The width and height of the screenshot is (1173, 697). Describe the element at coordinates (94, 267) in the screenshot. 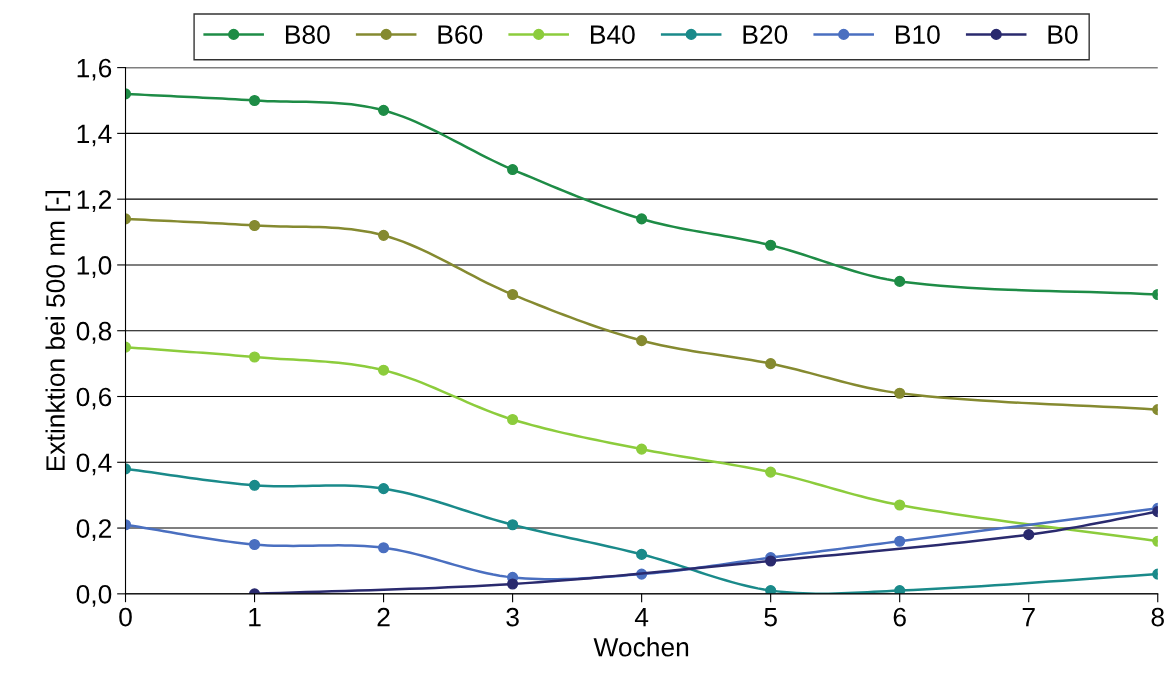

I see `y-tick-label: 1,0` at that location.